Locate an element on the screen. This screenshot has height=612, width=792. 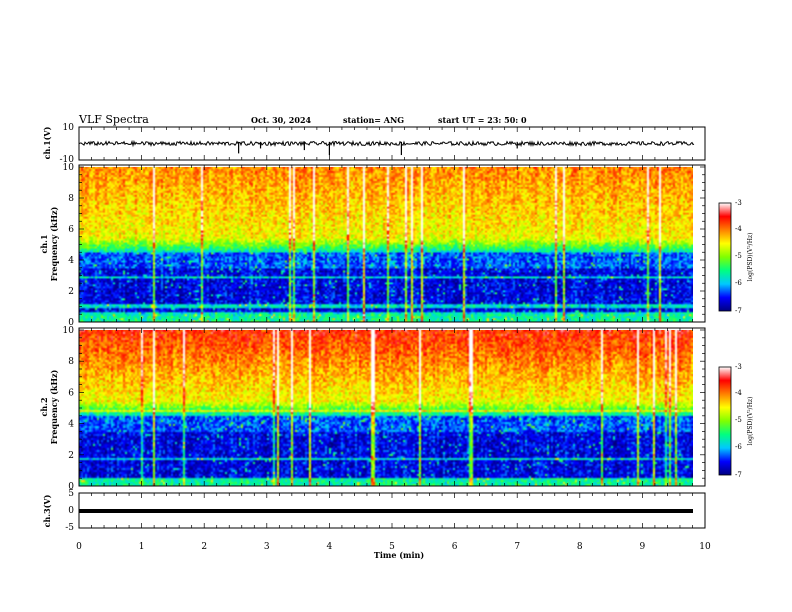
x-tick-label-3: 3 is located at coordinates (267, 547).